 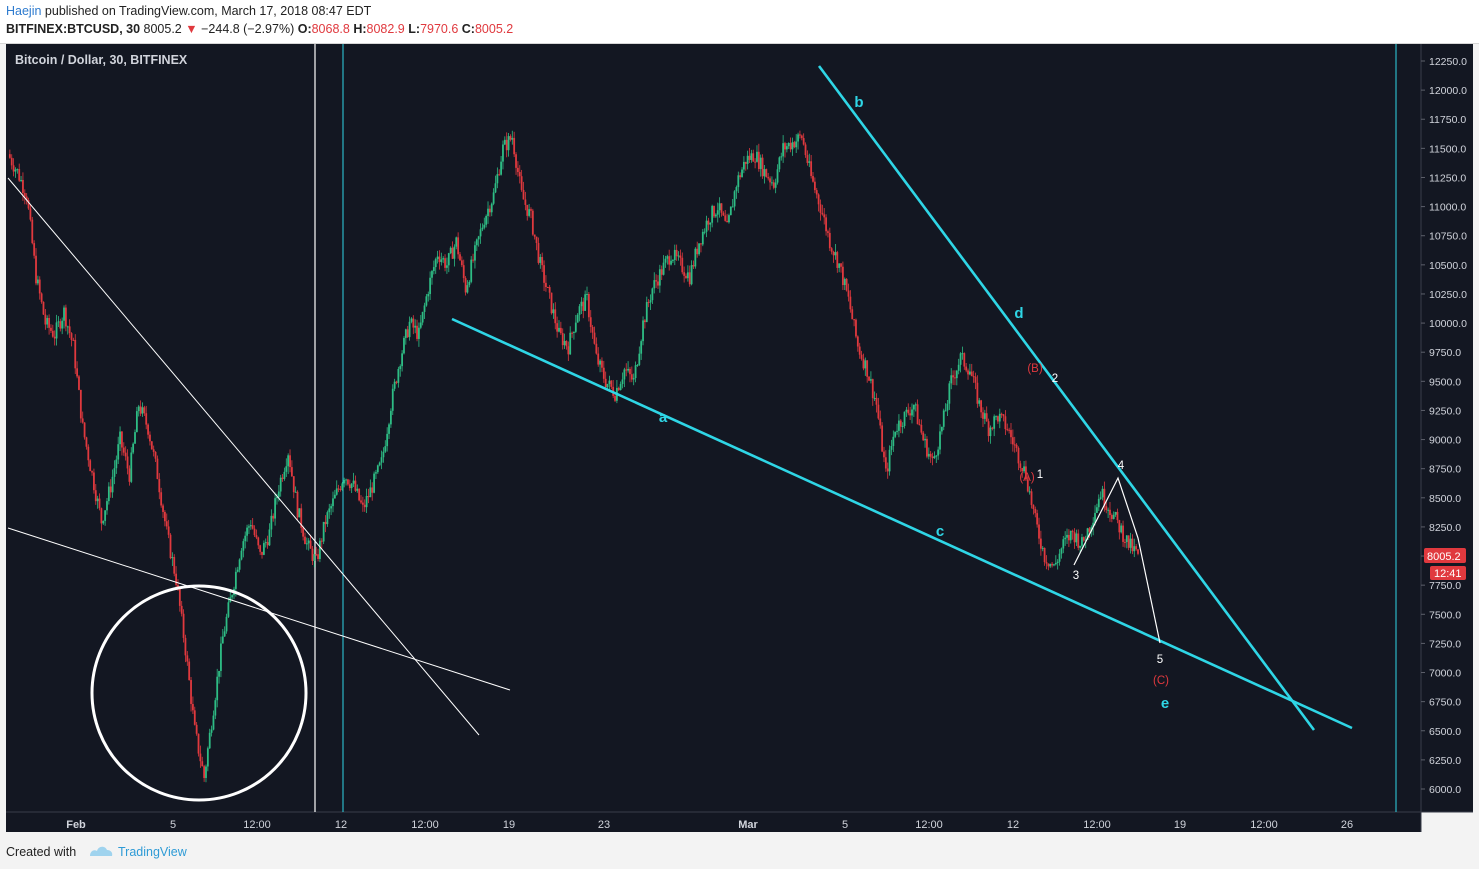 I want to click on author-link: Haejin, so click(x=24, y=11).